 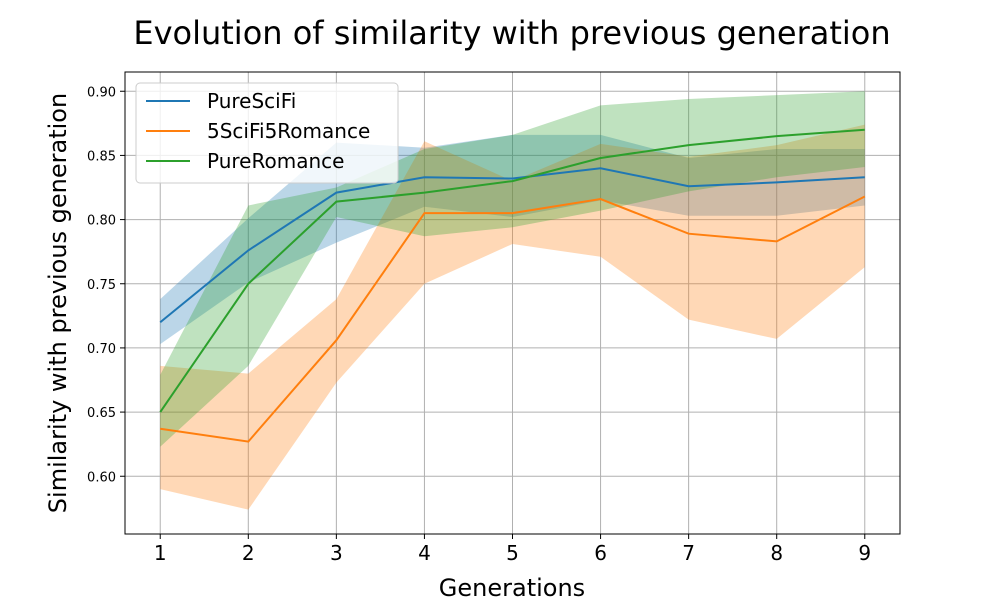 What do you see at coordinates (101, 221) in the screenshot?
I see `y-tick-label: 0.80` at bounding box center [101, 221].